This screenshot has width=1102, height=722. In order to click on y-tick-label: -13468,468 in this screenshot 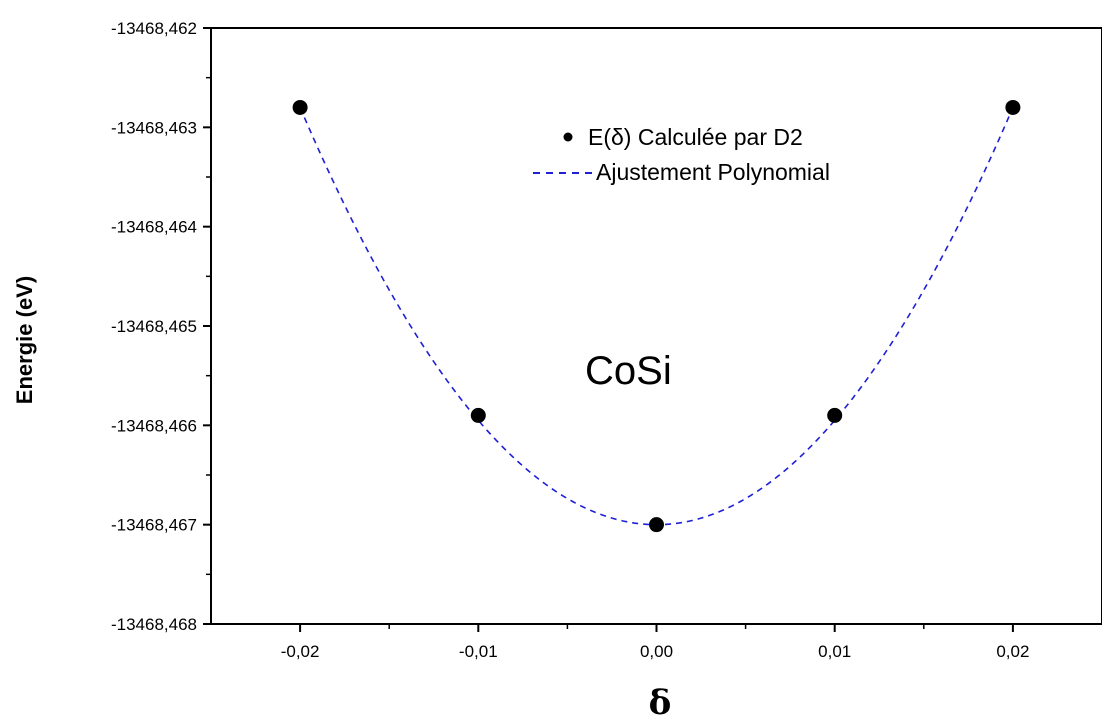, I will do `click(154, 624)`.